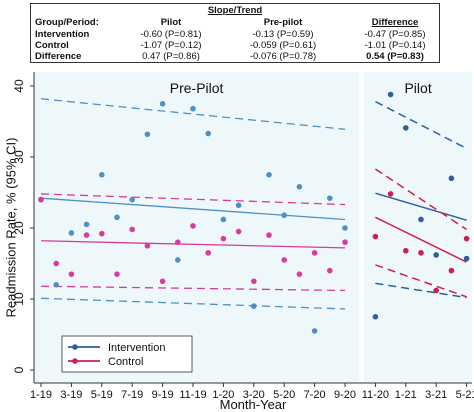 Image resolution: width=474 pixels, height=412 pixels. Describe the element at coordinates (41, 395) in the screenshot. I see `x-tick-label: 1-19` at that location.